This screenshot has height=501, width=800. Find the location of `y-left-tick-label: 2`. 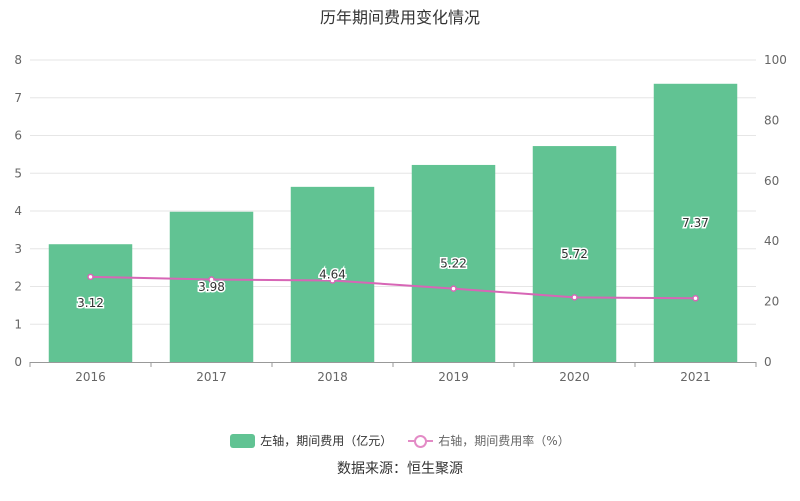

y-left-tick-label: 2 is located at coordinates (18, 287).